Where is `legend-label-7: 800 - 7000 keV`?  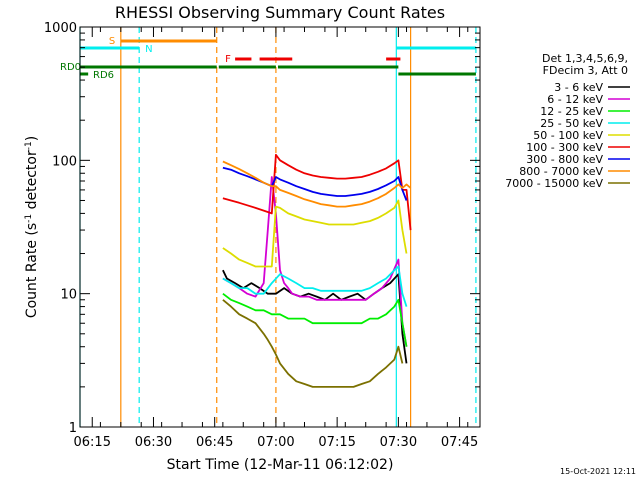
legend-label-7: 800 - 7000 keV is located at coordinates (561, 171).